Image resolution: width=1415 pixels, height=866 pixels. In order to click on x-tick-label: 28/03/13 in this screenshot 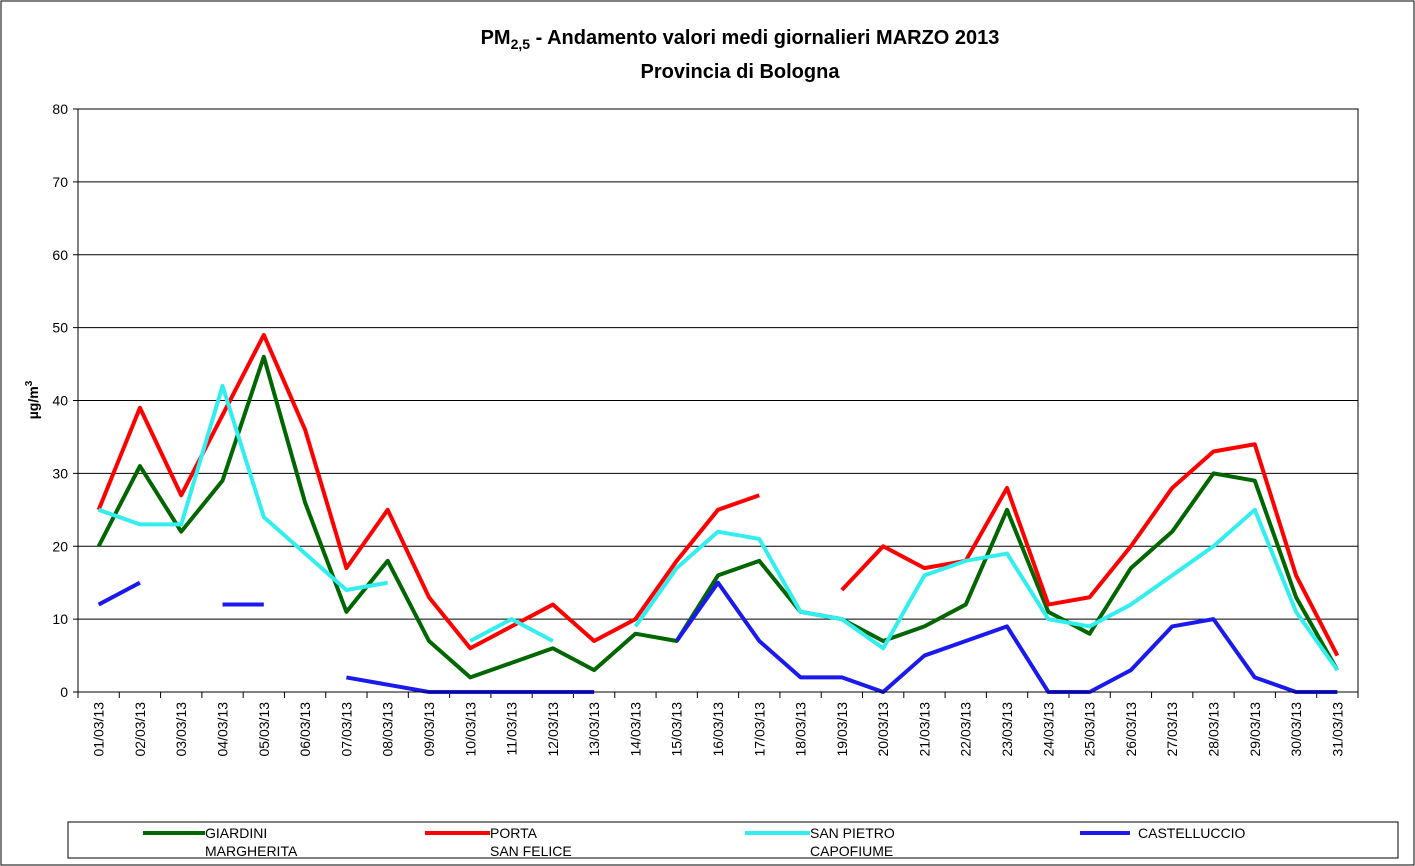, I will do `click(1213, 729)`.